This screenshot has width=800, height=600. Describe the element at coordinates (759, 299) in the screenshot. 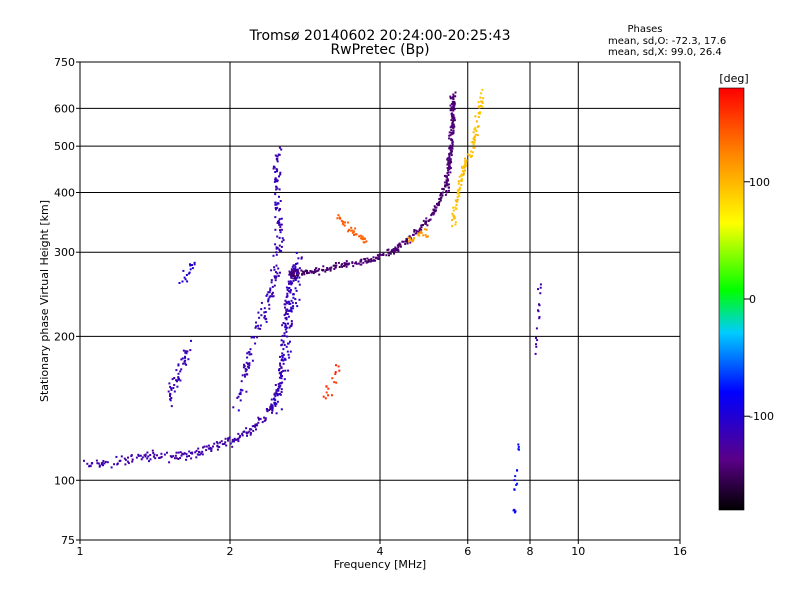

I see `colorbar-ticks: 100 0 -100` at that location.